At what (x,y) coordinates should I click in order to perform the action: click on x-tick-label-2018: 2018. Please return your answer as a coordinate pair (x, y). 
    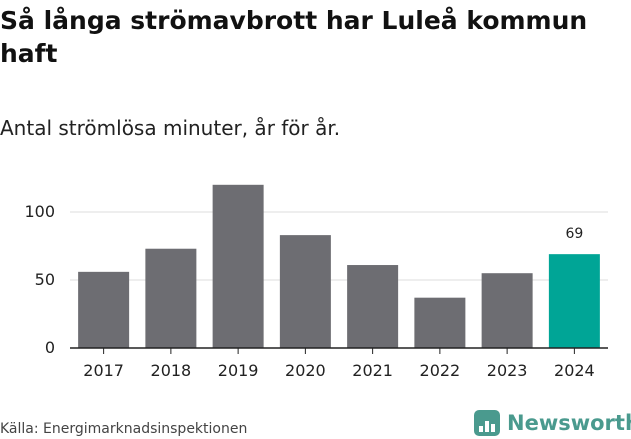
    Looking at the image, I should click on (171, 370).